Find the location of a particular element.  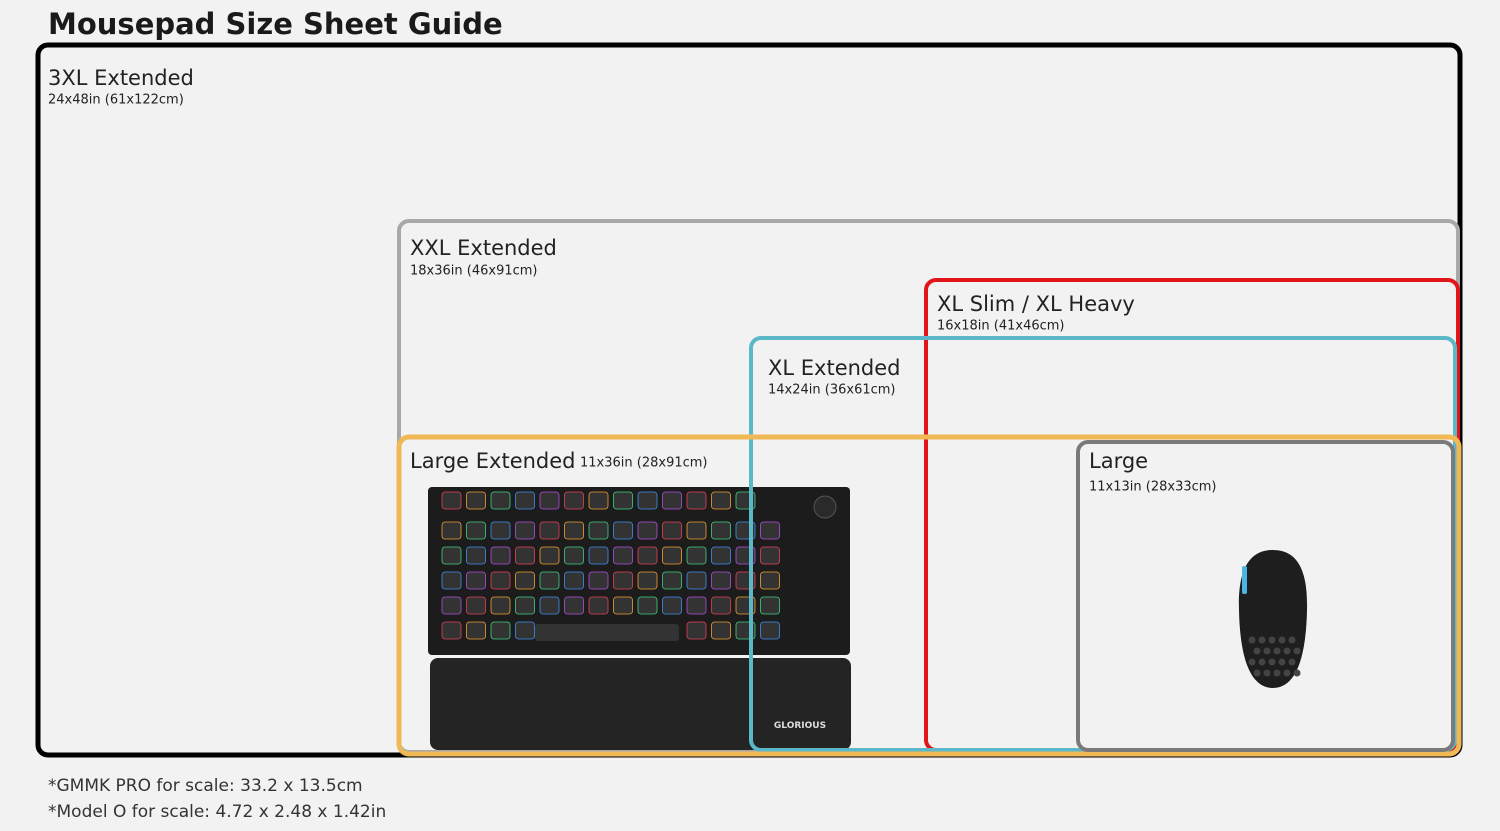

size-name: XL Slim / XL Heavy is located at coordinates (1036, 304).